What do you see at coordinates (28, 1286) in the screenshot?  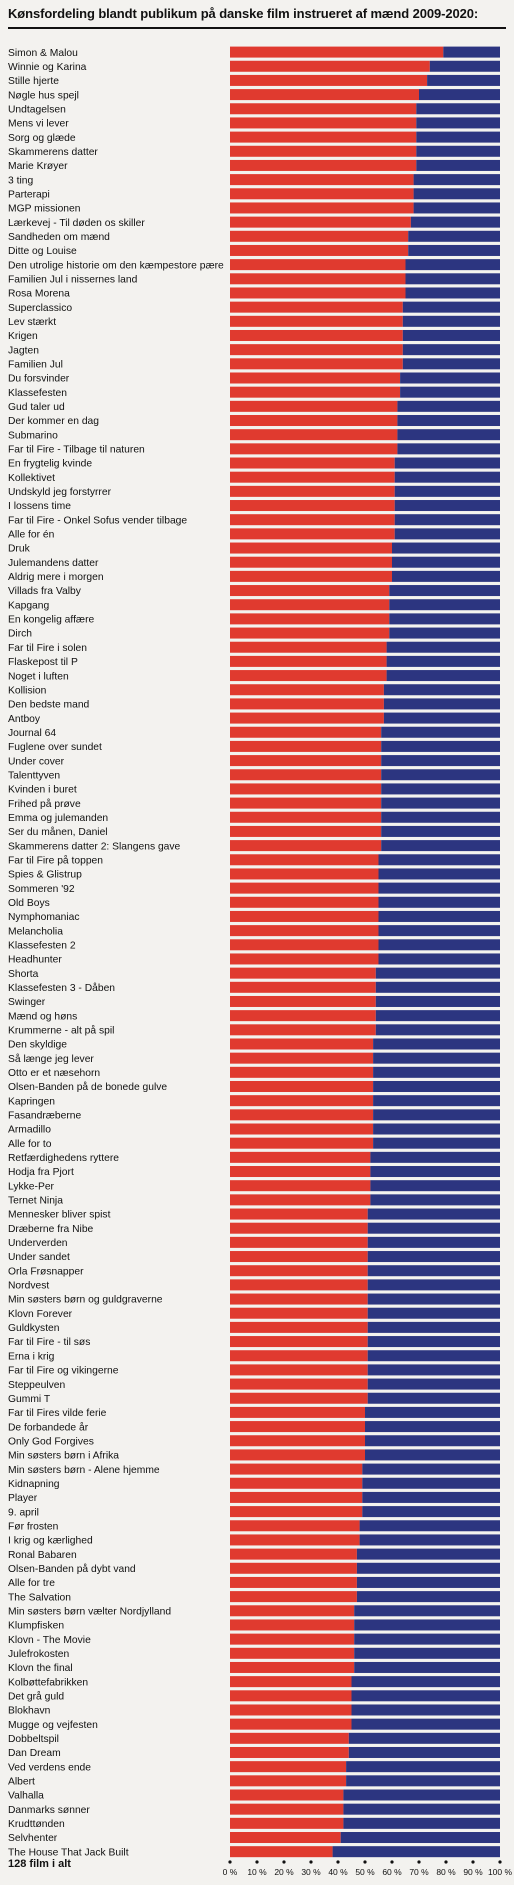 I see `film-label: Nordvest` at bounding box center [28, 1286].